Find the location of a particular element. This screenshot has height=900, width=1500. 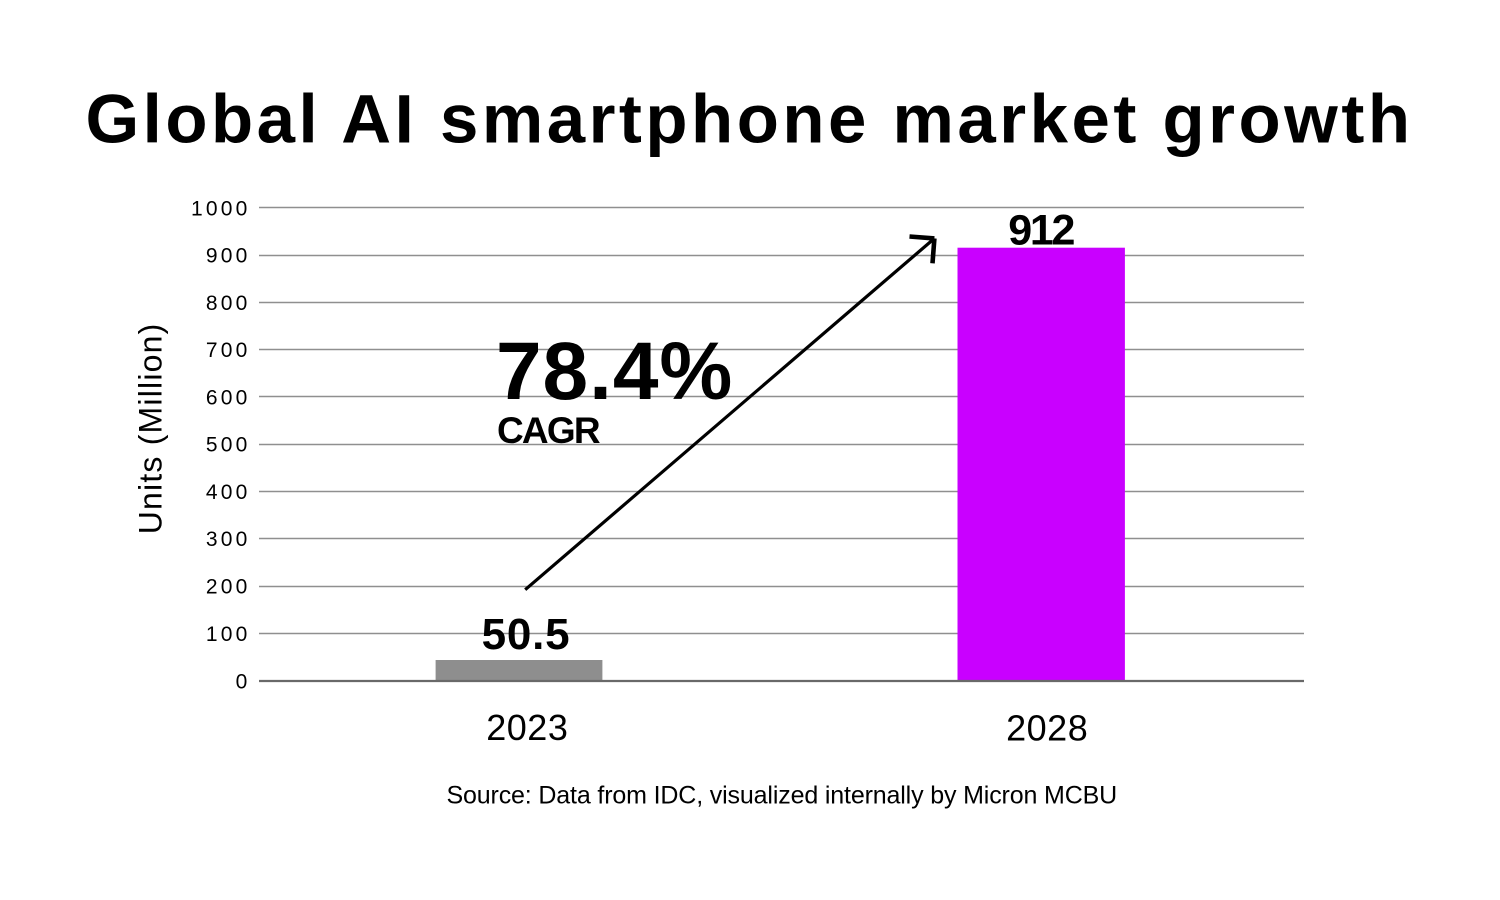

svg-text: 400 is located at coordinates (228, 492).